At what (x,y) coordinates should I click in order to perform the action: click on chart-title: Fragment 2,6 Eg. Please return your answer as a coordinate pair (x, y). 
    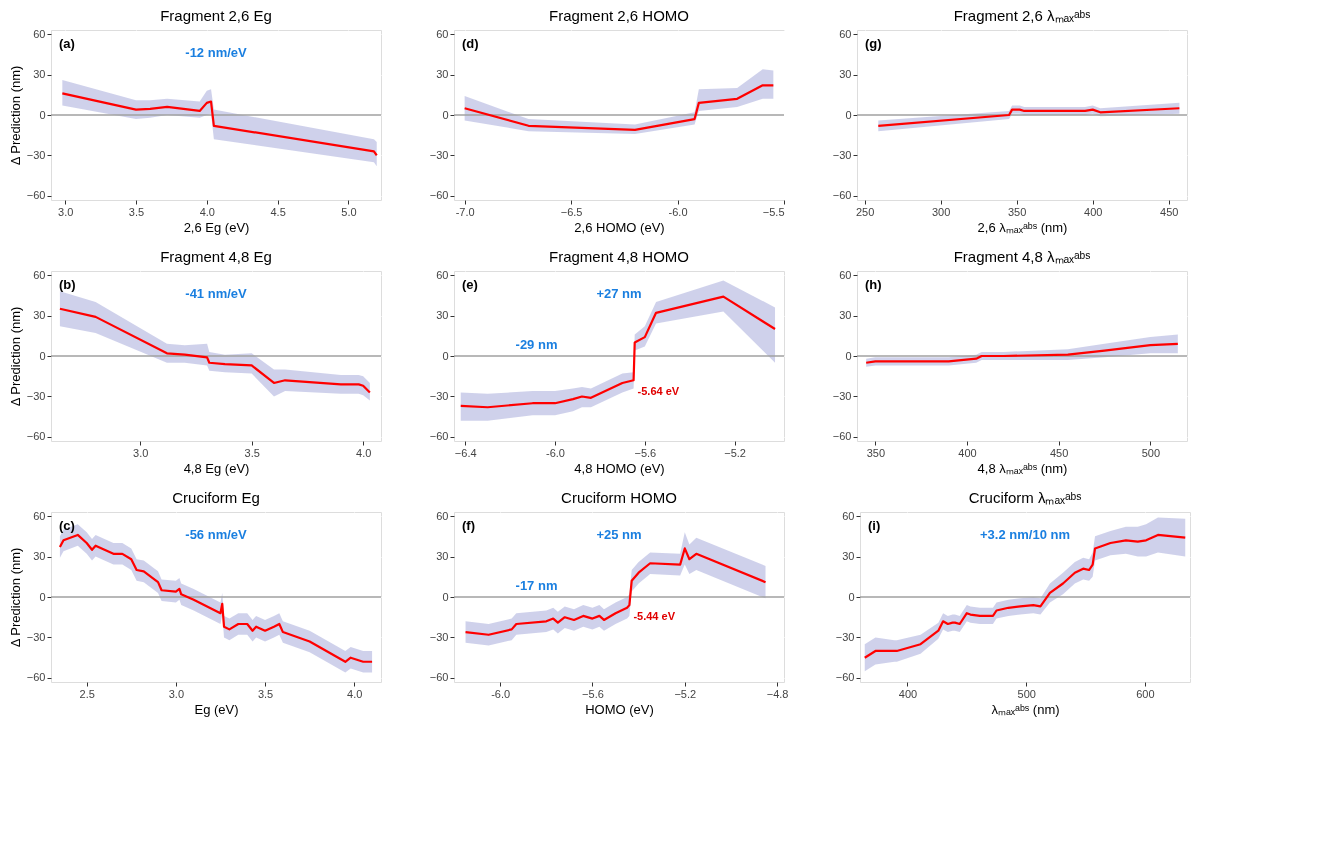
    Looking at the image, I should click on (216, 16).